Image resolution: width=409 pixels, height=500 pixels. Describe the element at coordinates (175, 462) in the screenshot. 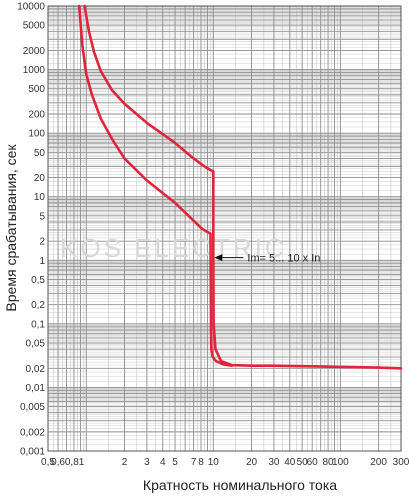

I see `x-tick-label: 5` at that location.